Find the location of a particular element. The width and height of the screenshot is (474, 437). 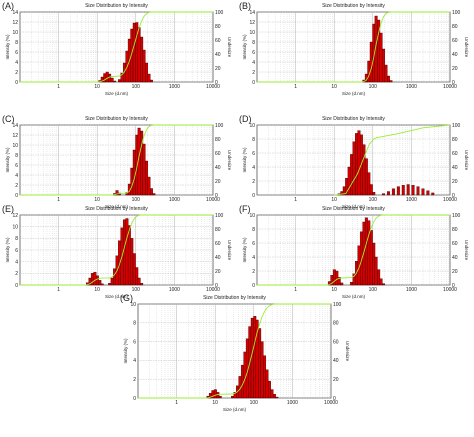

x-tick-label: 1000 is located at coordinates (411, 87).